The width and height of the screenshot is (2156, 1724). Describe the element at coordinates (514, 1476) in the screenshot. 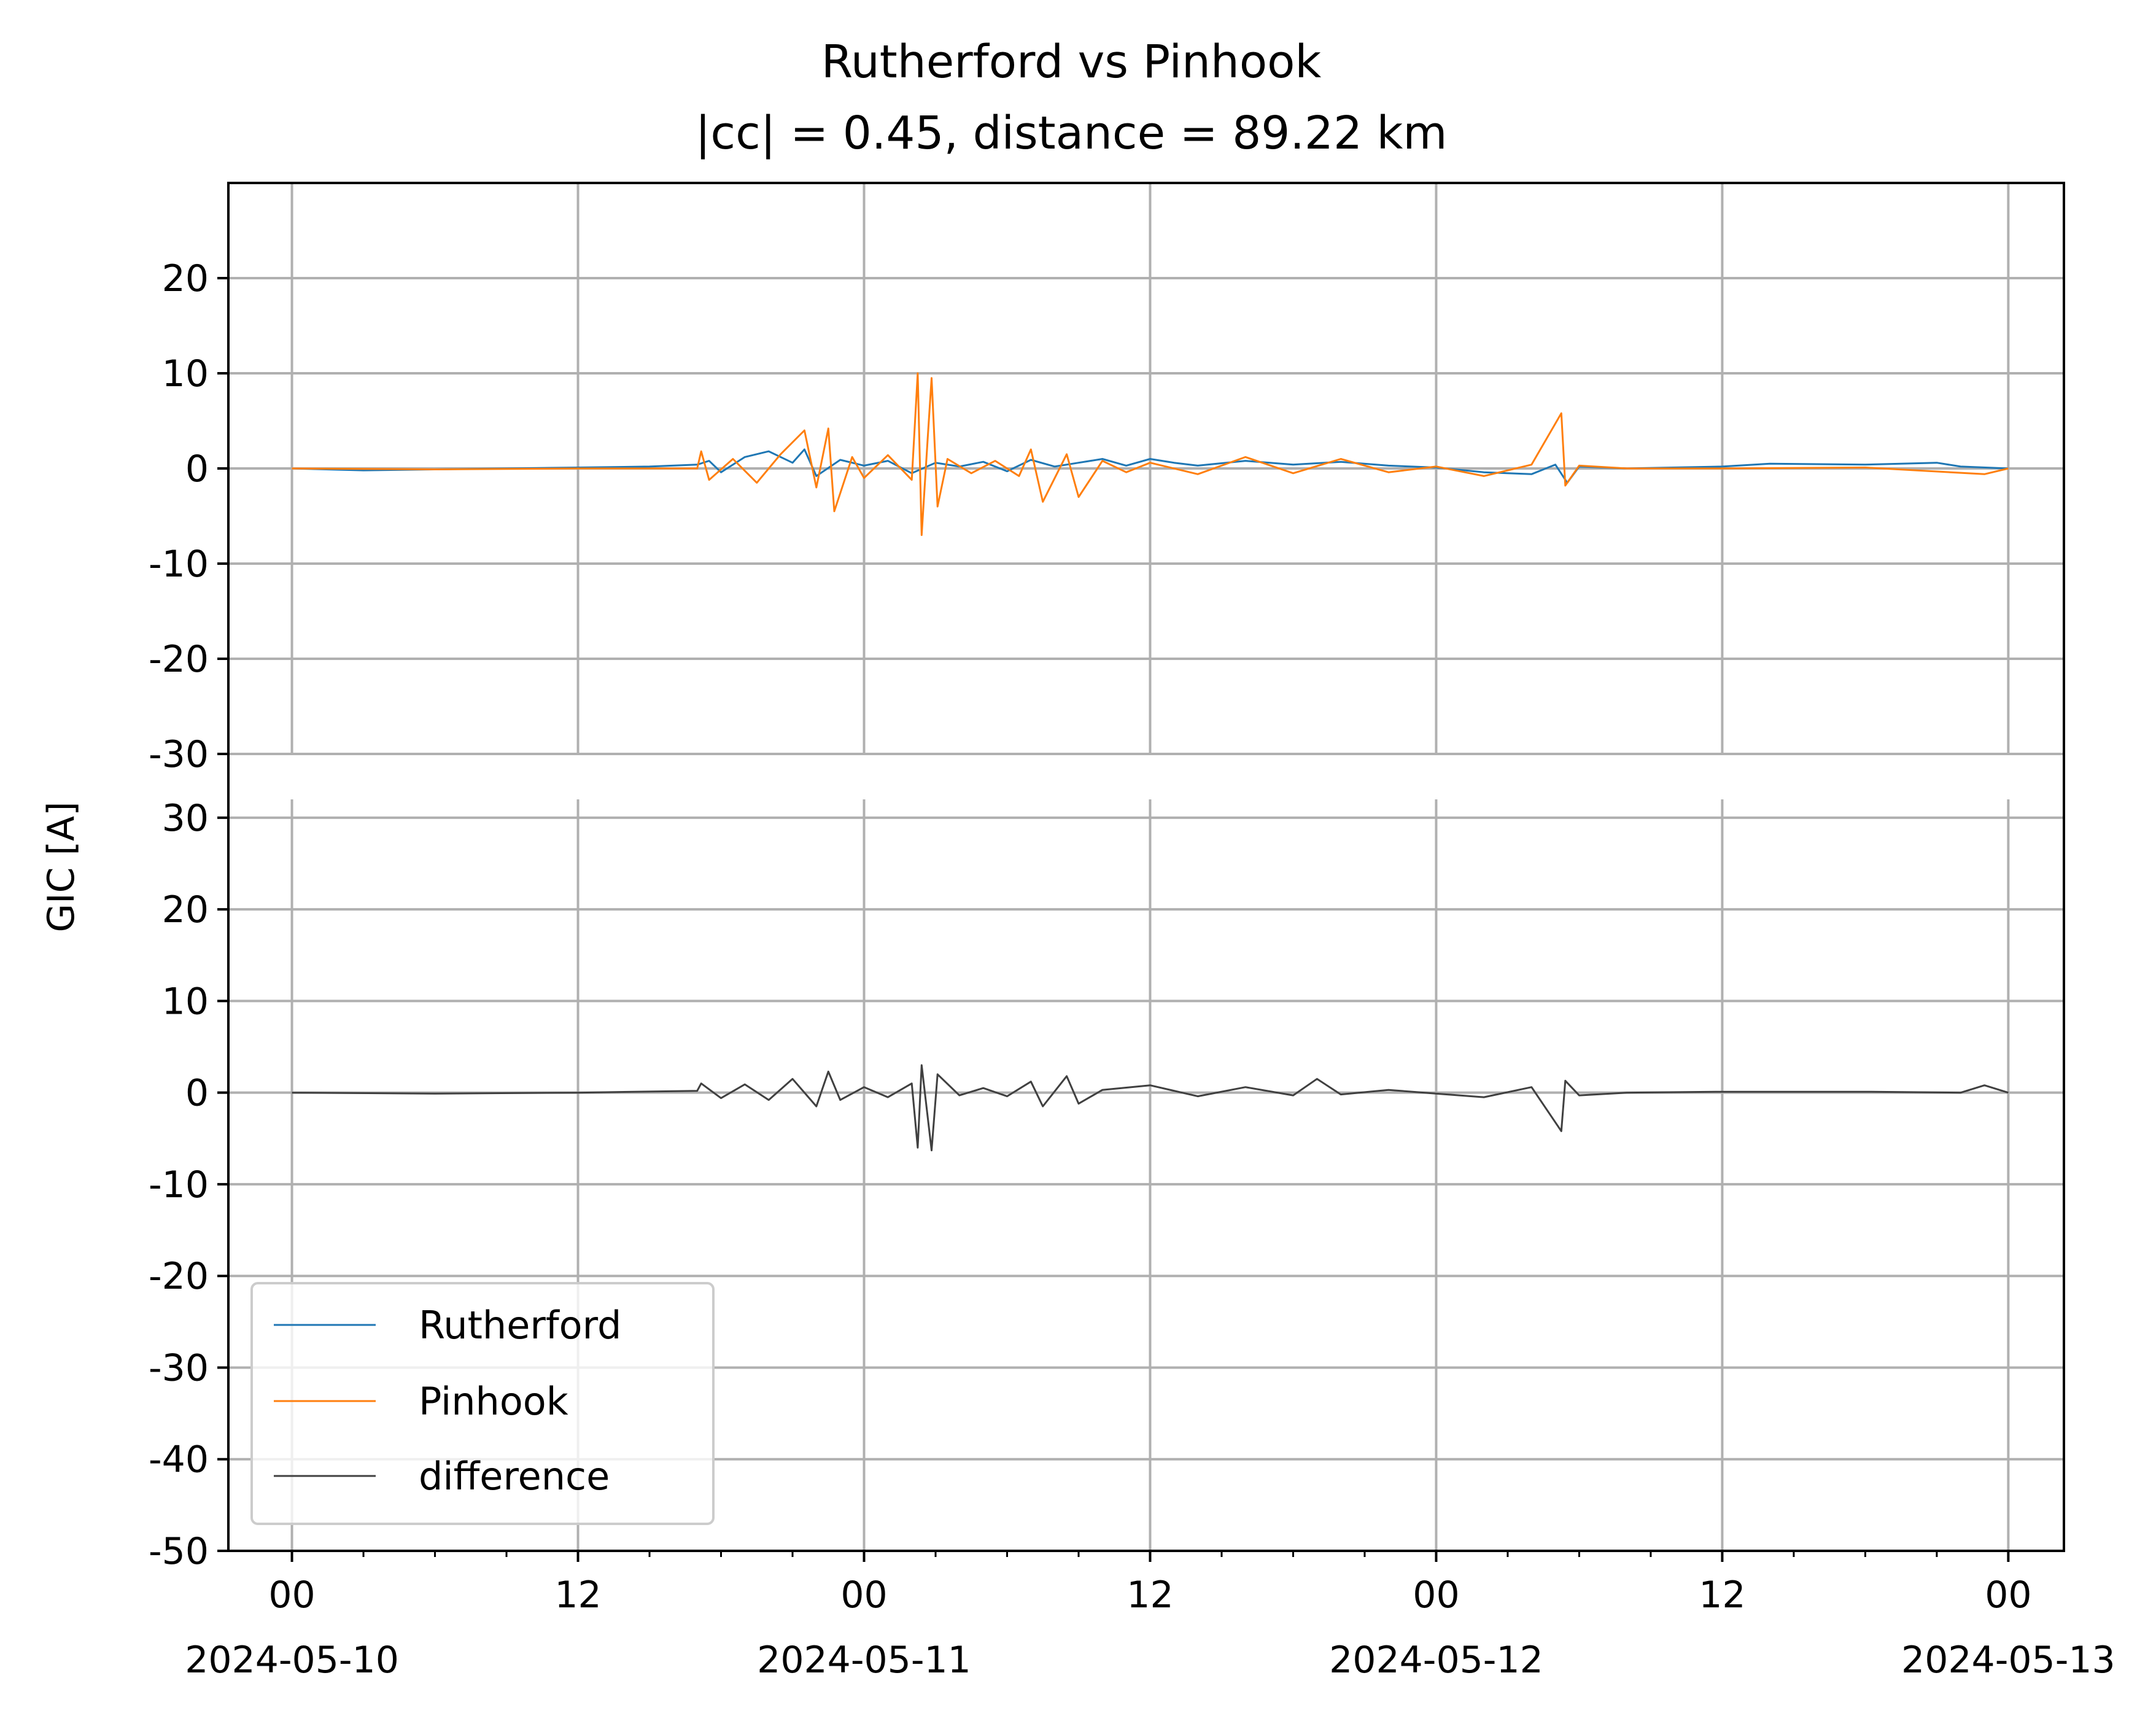

I see `legend-label-difference: difference` at that location.